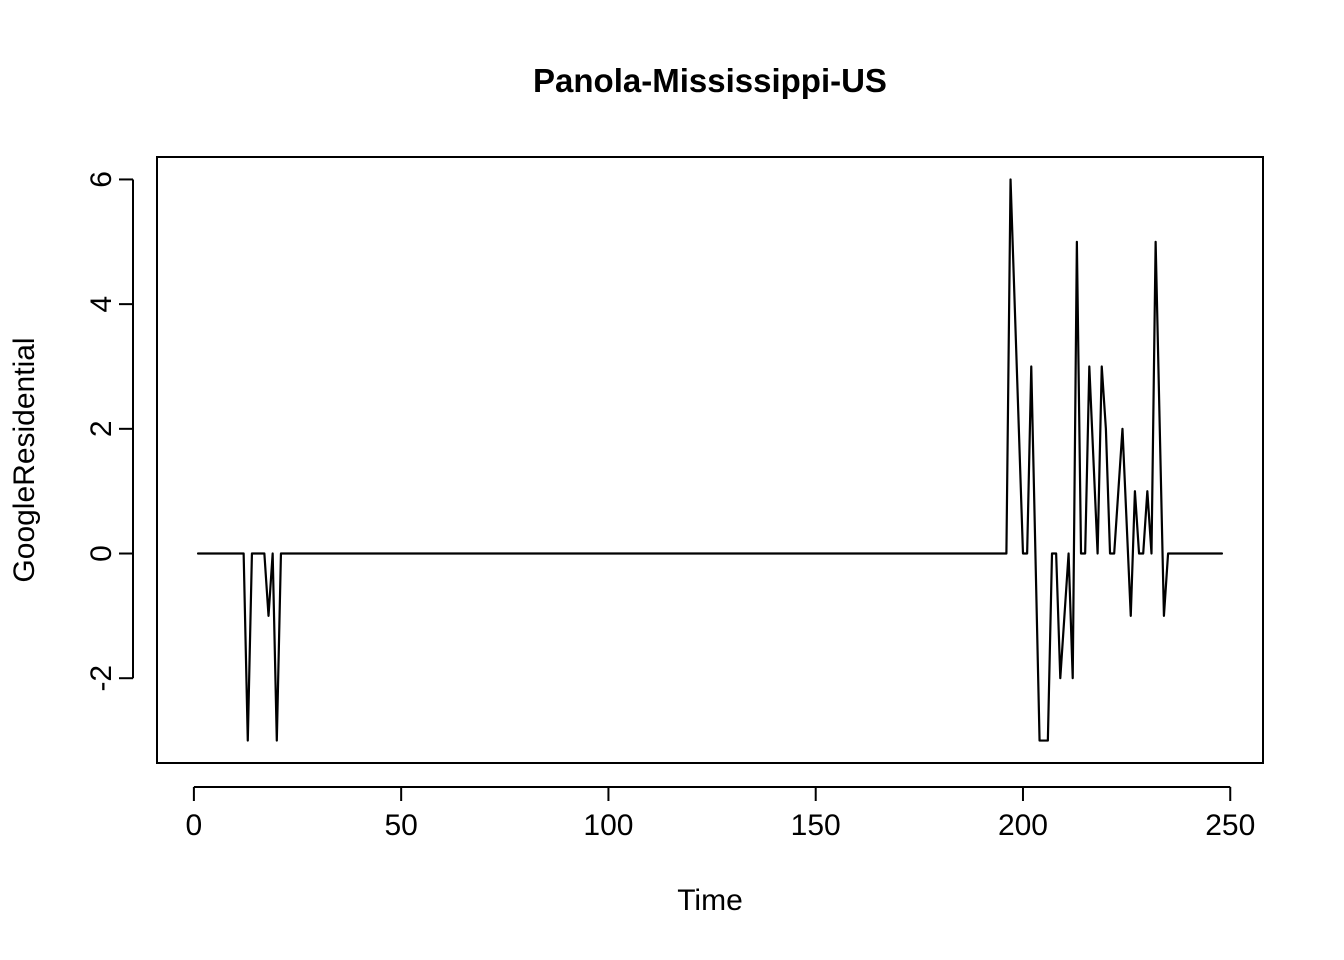 The width and height of the screenshot is (1344, 960). I want to click on x-tick-label: 0, so click(194, 825).